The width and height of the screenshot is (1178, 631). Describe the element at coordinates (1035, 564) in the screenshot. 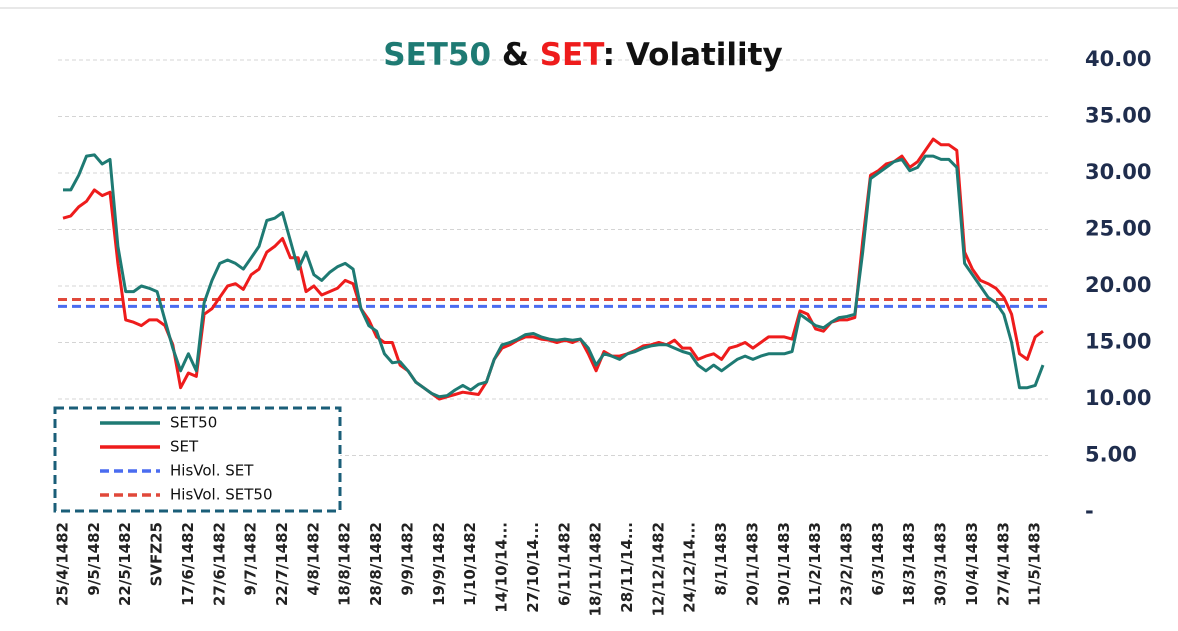

I see `x-tick-label: 11/5/1483` at that location.